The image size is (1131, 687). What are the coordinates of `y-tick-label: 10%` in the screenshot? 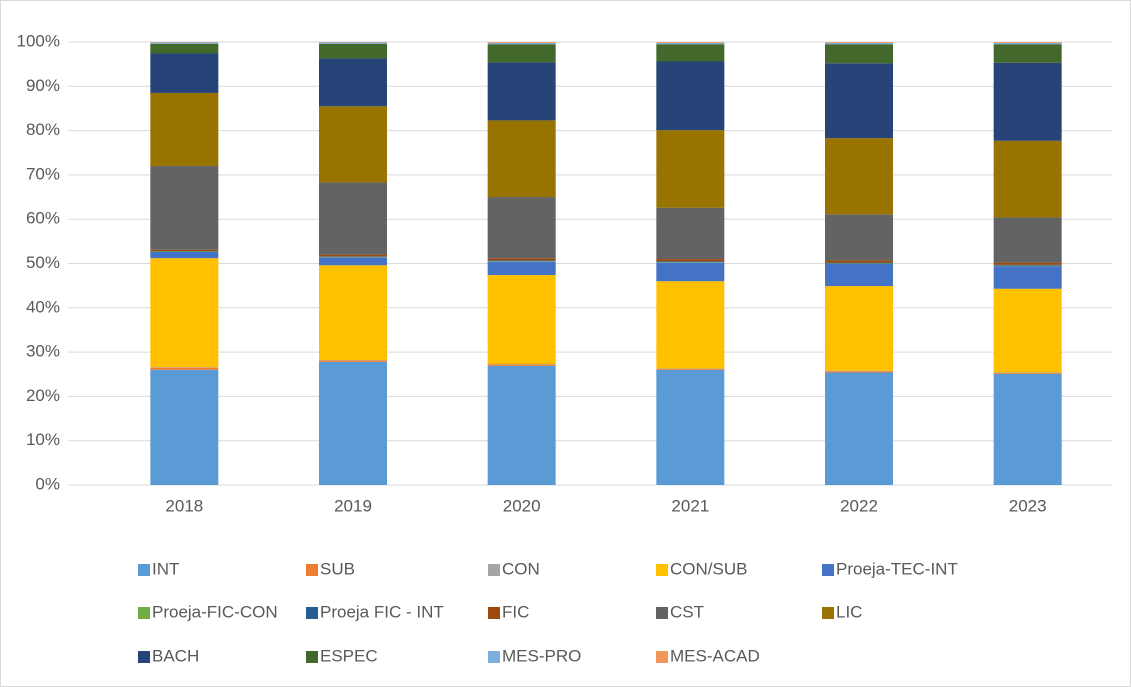 It's located at (43, 439).